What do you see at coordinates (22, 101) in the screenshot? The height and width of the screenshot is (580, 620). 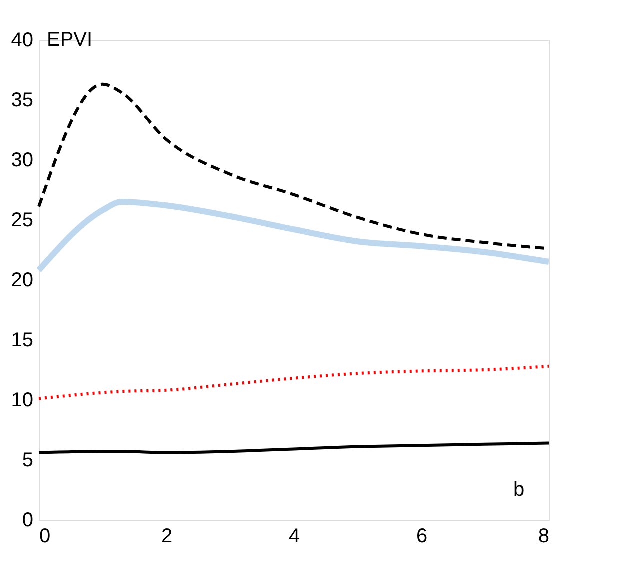 I see `y-tick-label: 35` at bounding box center [22, 101].